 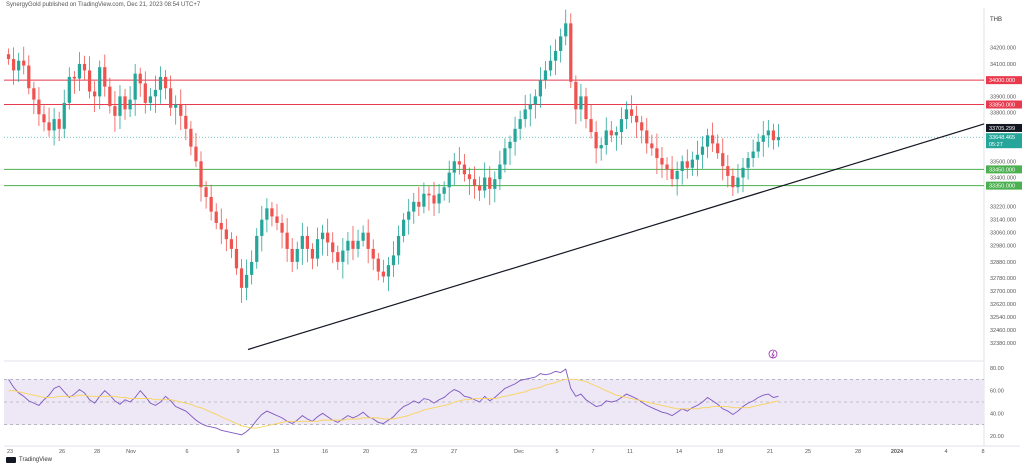 I want to click on price-level-label: 34000.000, so click(x=1002, y=81).